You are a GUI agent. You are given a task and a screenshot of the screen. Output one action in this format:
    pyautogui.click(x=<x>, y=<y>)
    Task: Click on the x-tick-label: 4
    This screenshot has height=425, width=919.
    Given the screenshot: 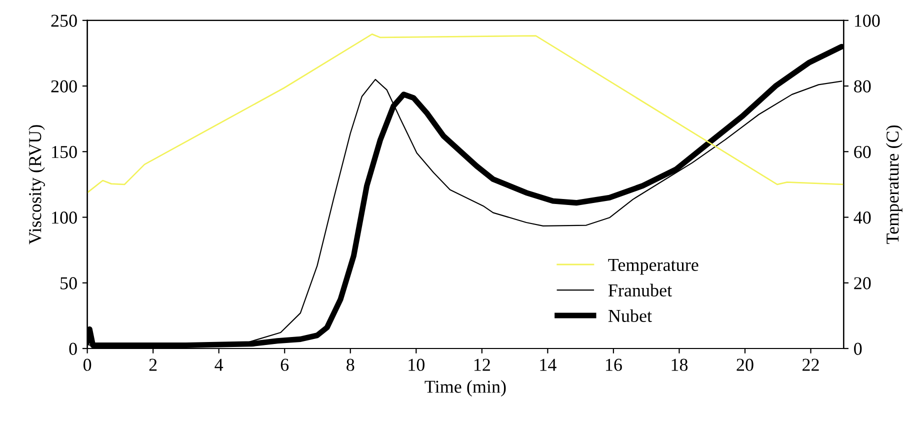 What is the action you would take?
    pyautogui.click(x=219, y=364)
    